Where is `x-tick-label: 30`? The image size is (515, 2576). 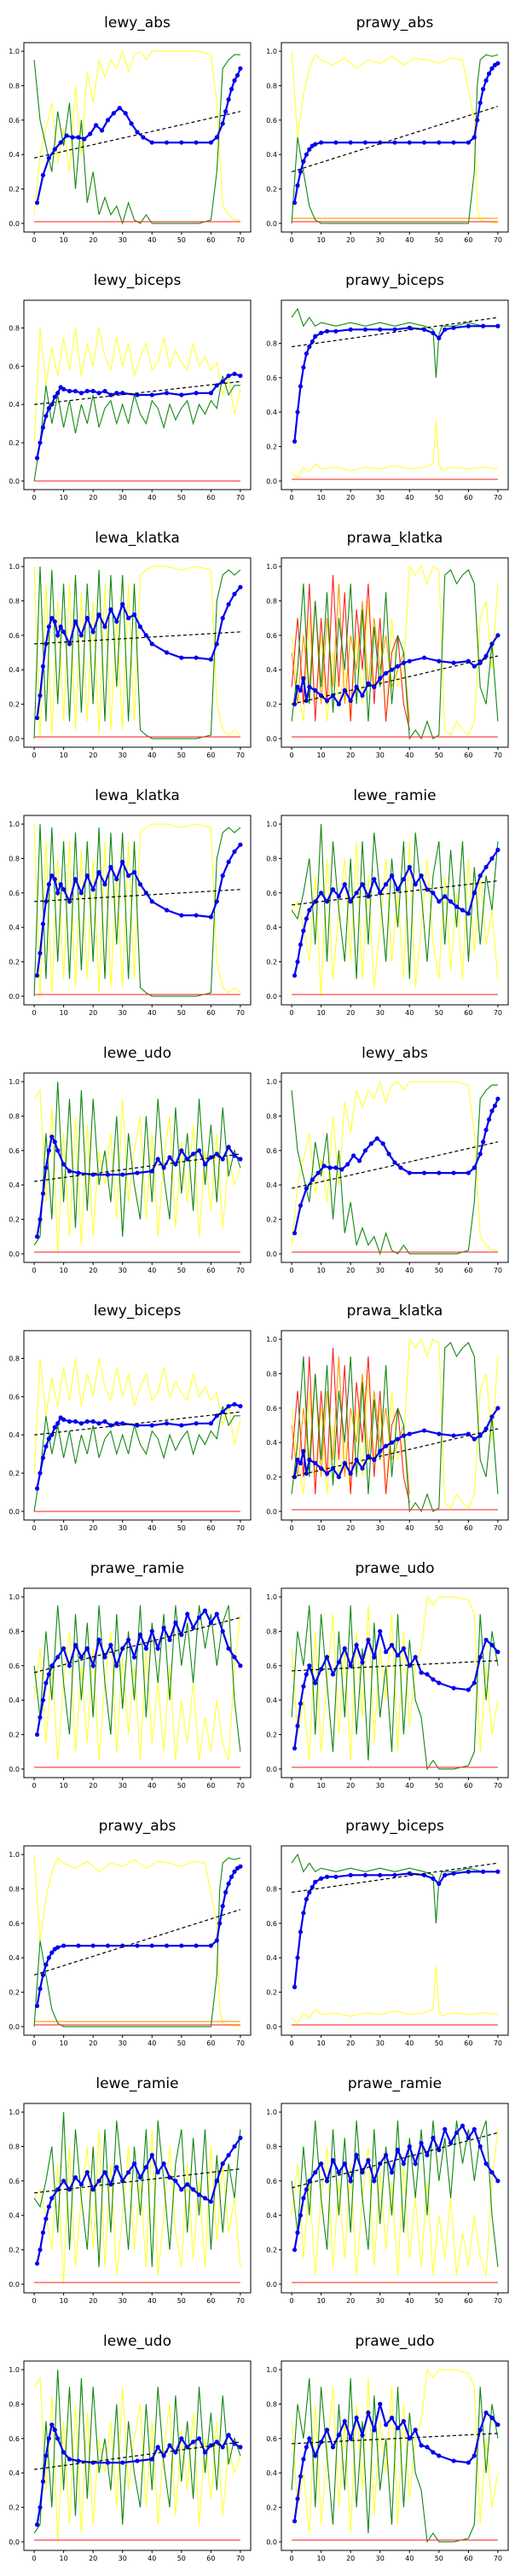
x-tick-label: 30 is located at coordinates (123, 1270).